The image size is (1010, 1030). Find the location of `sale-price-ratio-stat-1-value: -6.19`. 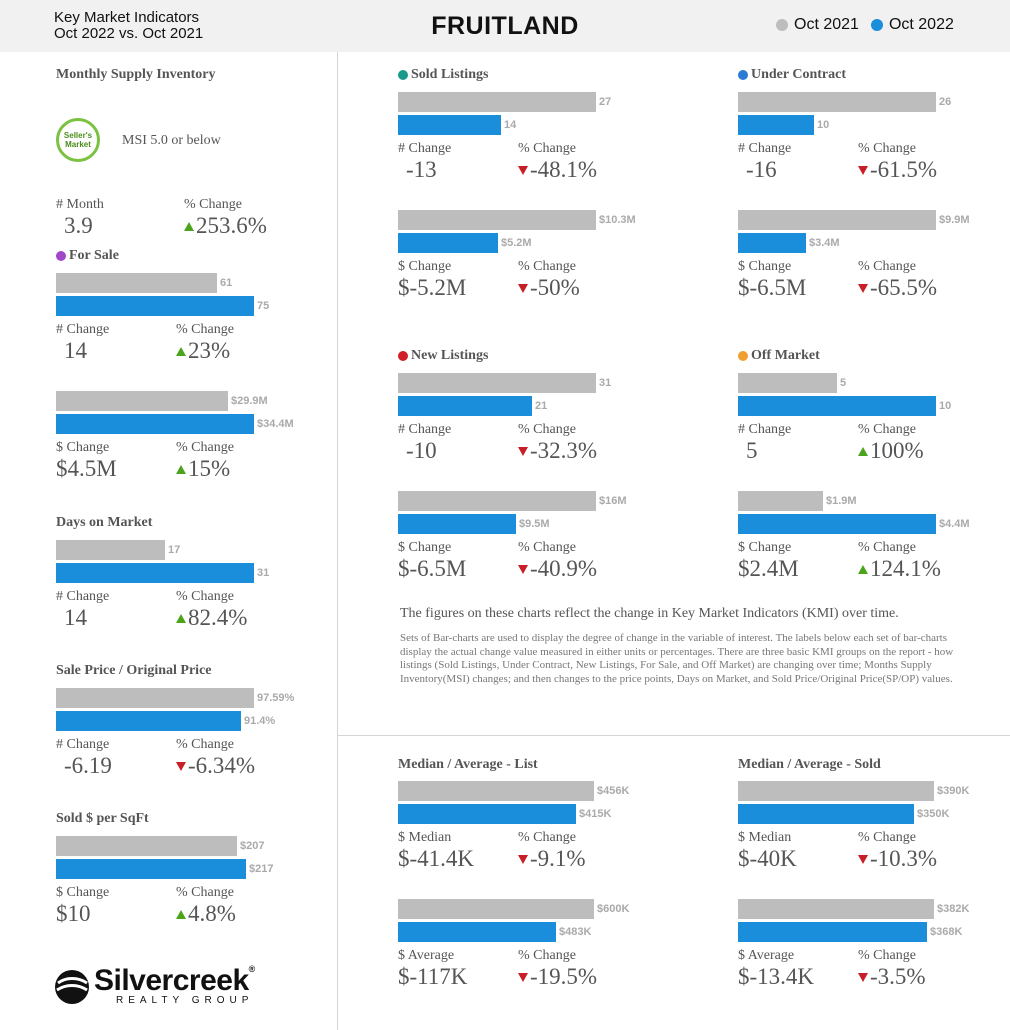

sale-price-ratio-stat-1-value: -6.19 is located at coordinates (88, 765).